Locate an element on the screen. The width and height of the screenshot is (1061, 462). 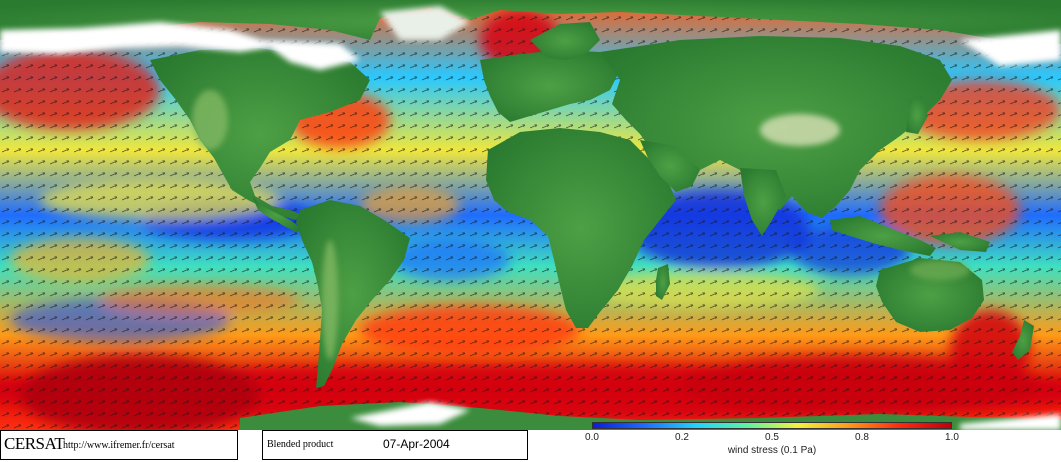
colorbar-gradient is located at coordinates (772, 425).